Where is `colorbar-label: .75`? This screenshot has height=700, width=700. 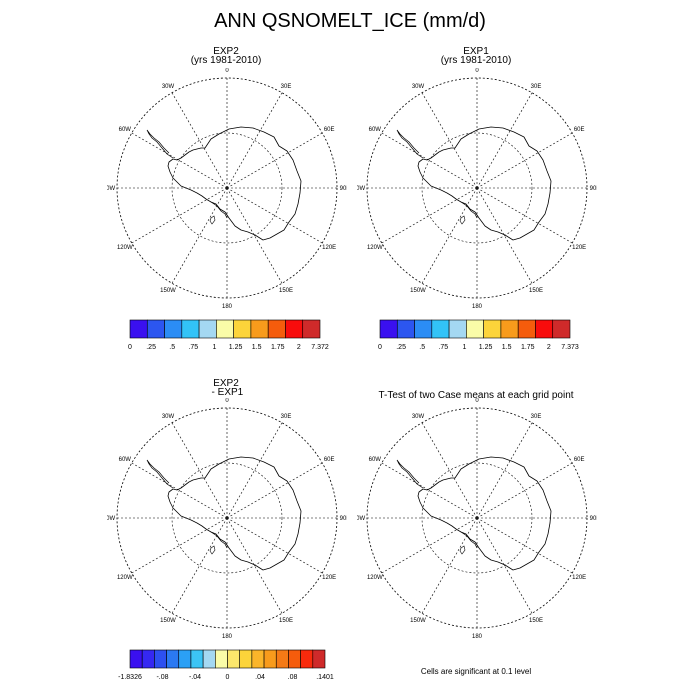
colorbar-label: .75 is located at coordinates (193, 347).